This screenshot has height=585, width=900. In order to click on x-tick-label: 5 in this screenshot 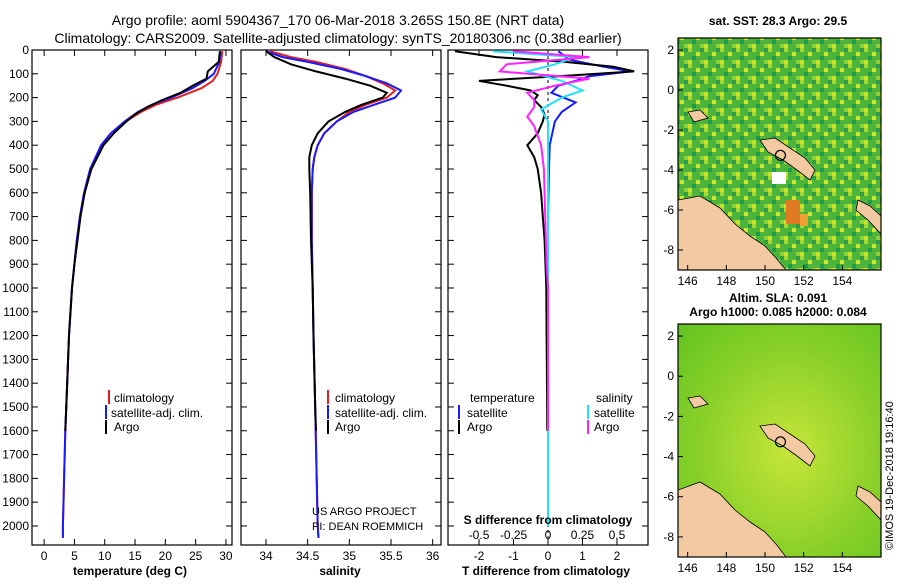, I will do `click(74, 556)`.